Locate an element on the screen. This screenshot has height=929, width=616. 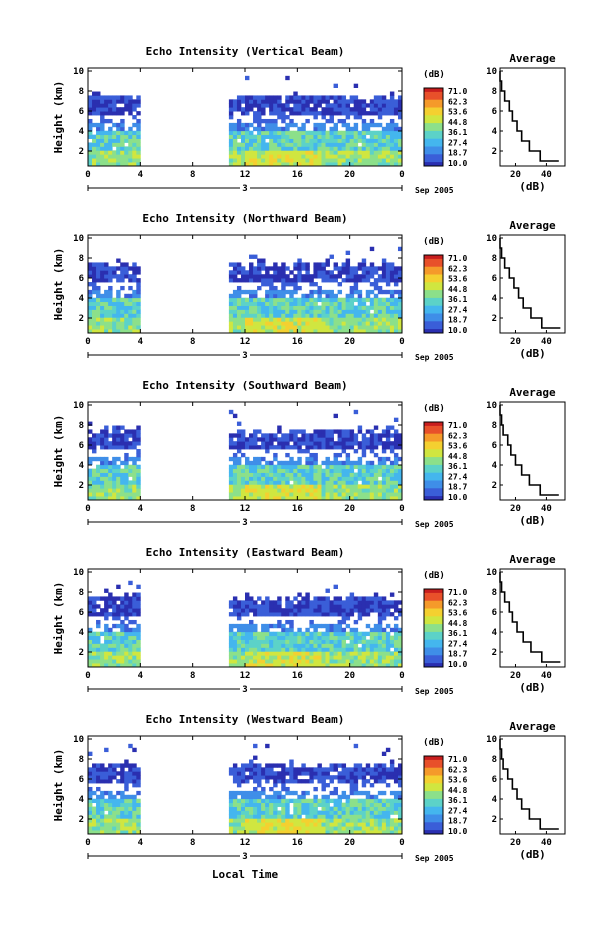
y-tick-label: 2 is located at coordinates (81, 820).